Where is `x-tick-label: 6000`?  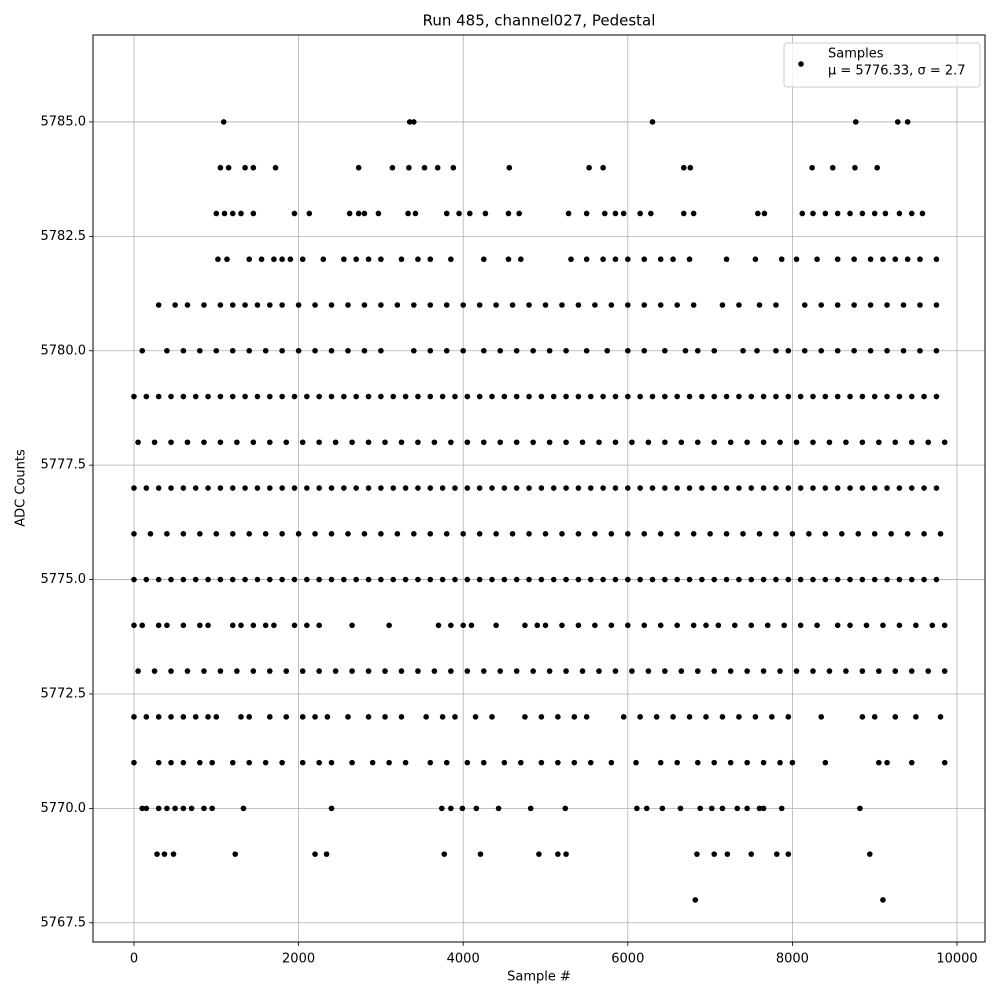 x-tick-label: 6000 is located at coordinates (627, 959).